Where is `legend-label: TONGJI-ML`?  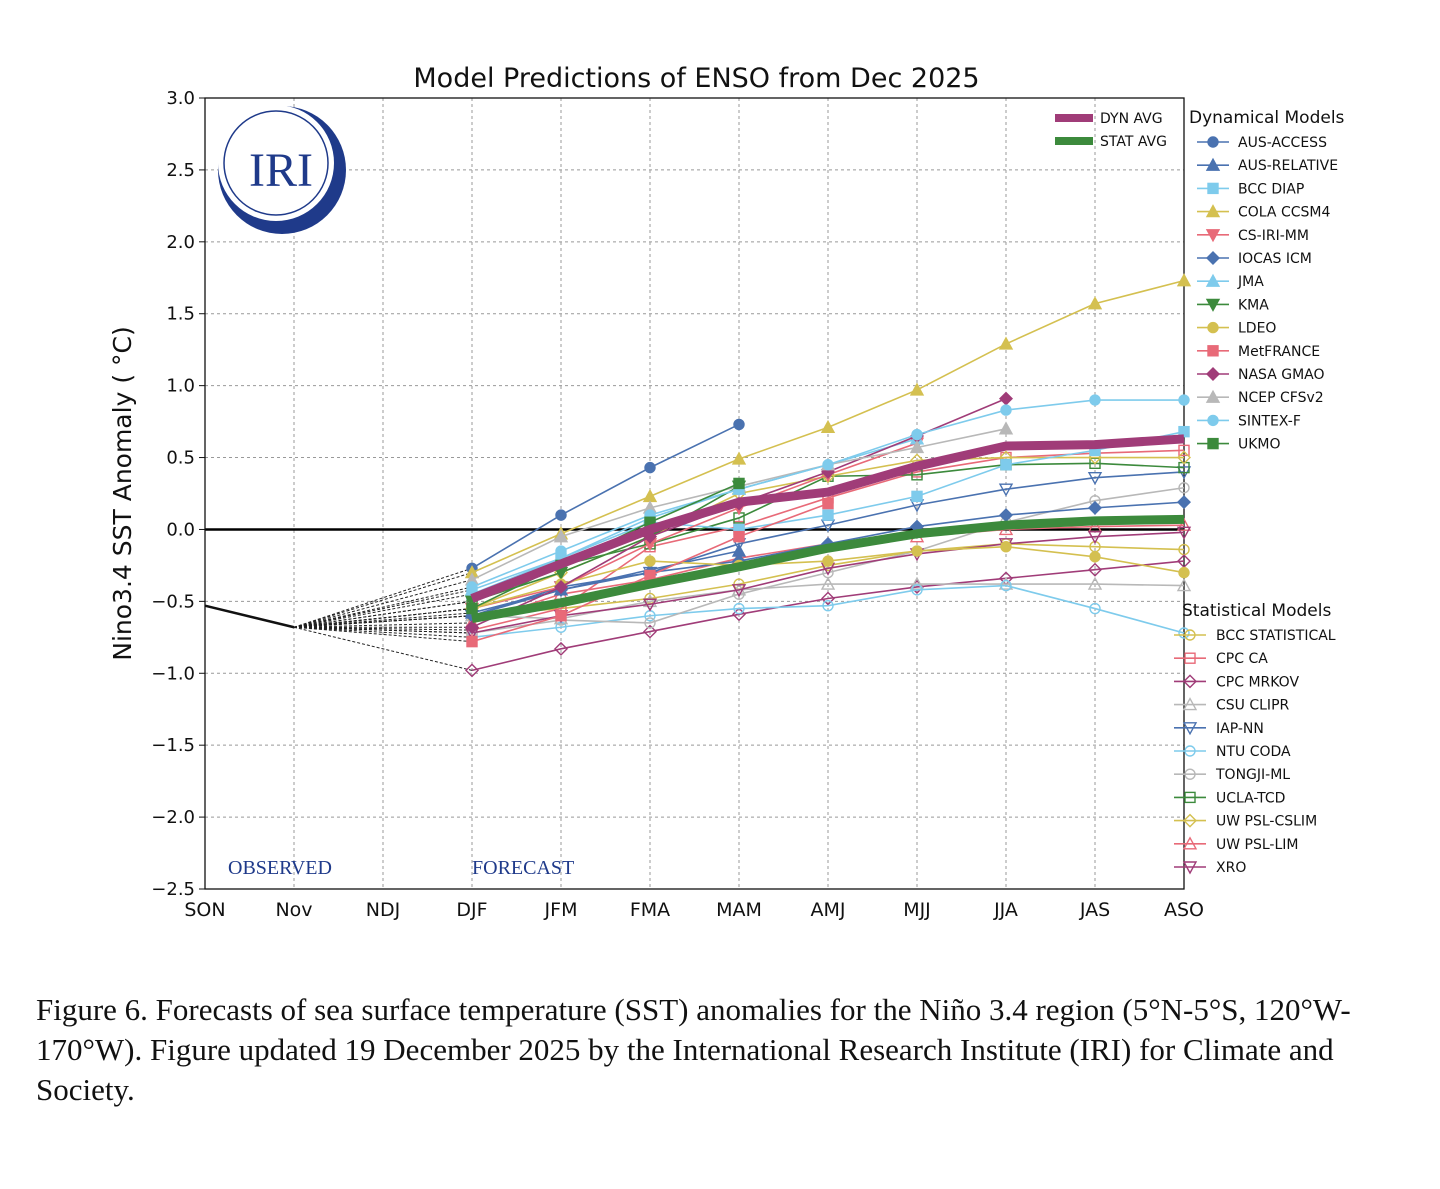 legend-label: TONGJI-ML is located at coordinates (1252, 775).